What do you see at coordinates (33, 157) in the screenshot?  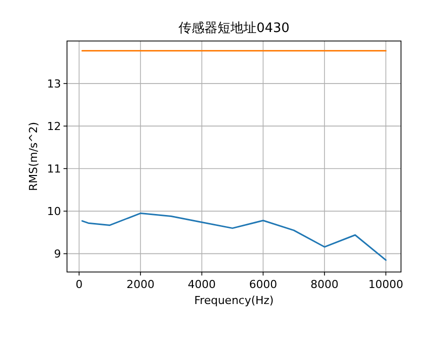 I see `ylabel: RMS(m/s^2)` at bounding box center [33, 157].